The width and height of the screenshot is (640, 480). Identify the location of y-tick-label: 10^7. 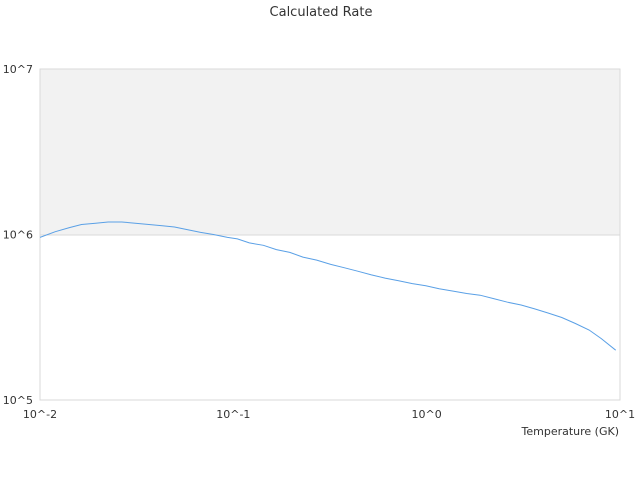
(18, 69).